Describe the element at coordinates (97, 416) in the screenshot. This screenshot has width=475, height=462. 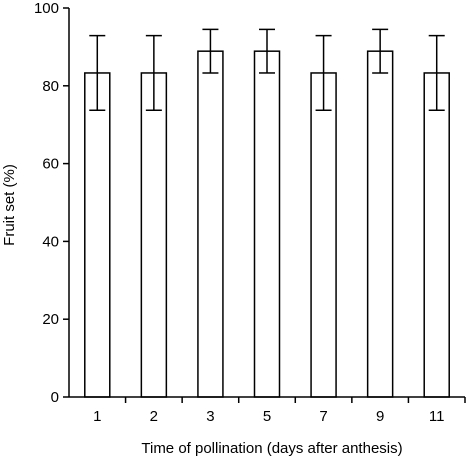
I see `x-tick-label: 1` at that location.